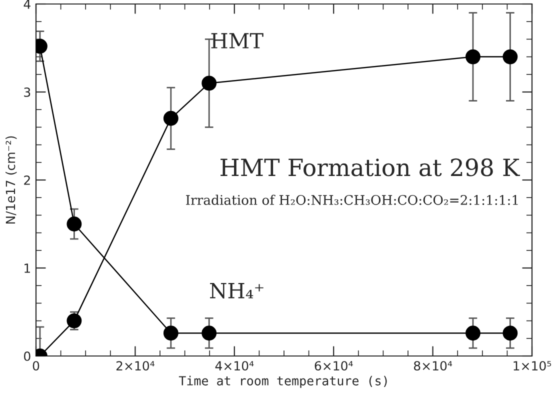  Describe the element at coordinates (433, 366) in the screenshot. I see `x-tick-label: 8×10⁴` at that location.